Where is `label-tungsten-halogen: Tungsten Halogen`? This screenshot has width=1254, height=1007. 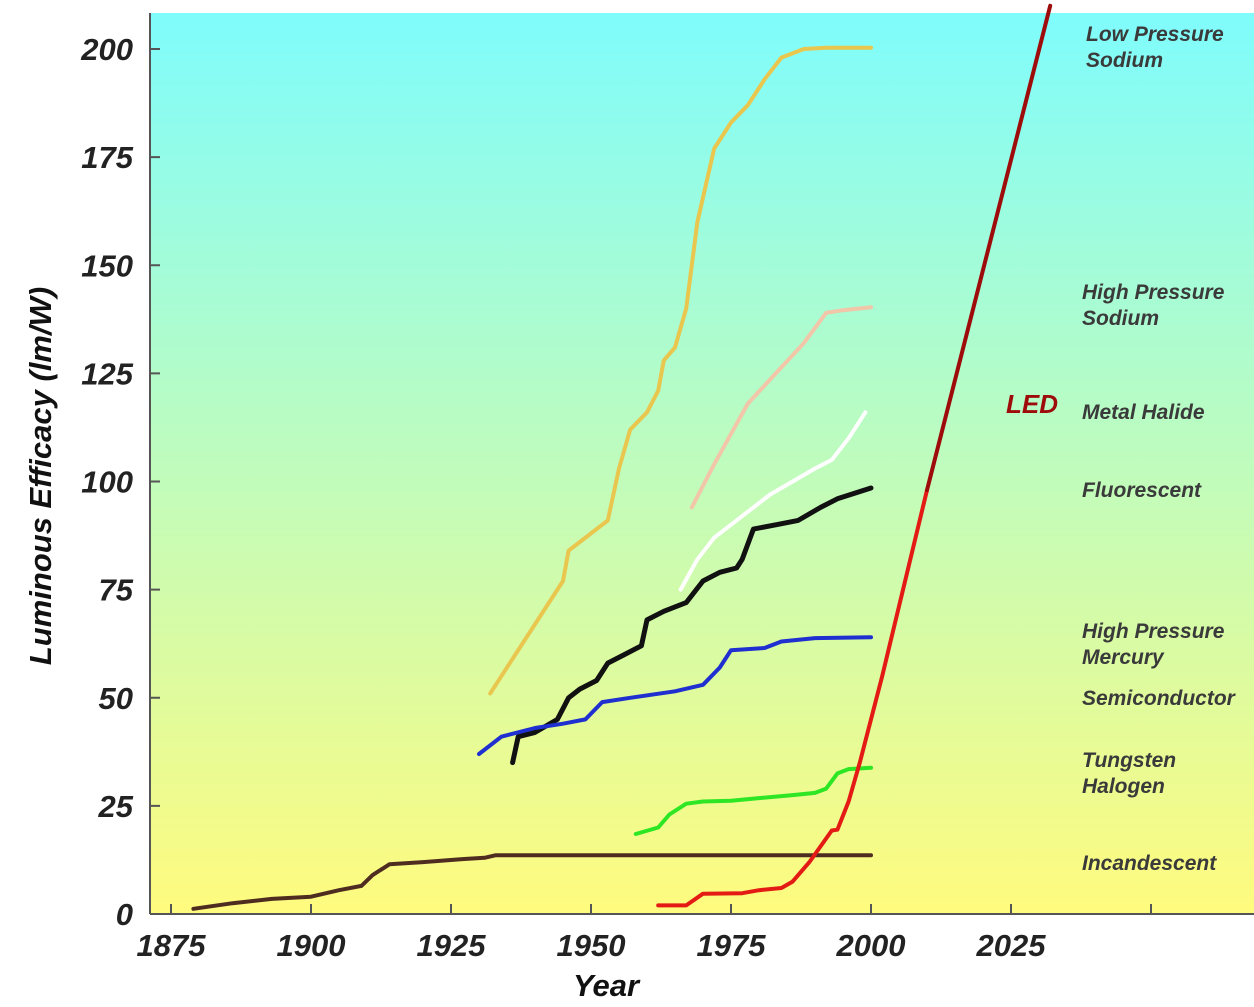 label-tungsten-halogen: Tungsten Halogen is located at coordinates (1132, 773).